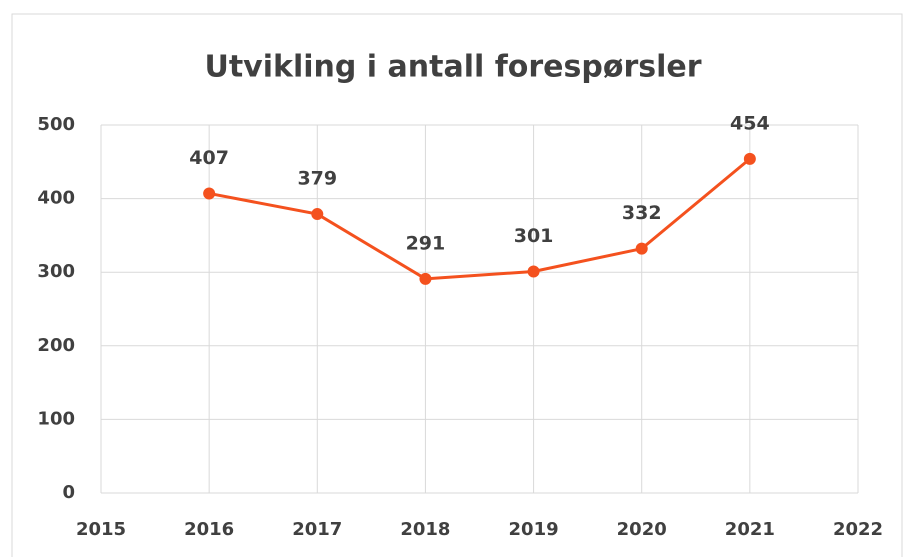  Describe the element at coordinates (858, 529) in the screenshot. I see `x-tick-label: 2022` at that location.